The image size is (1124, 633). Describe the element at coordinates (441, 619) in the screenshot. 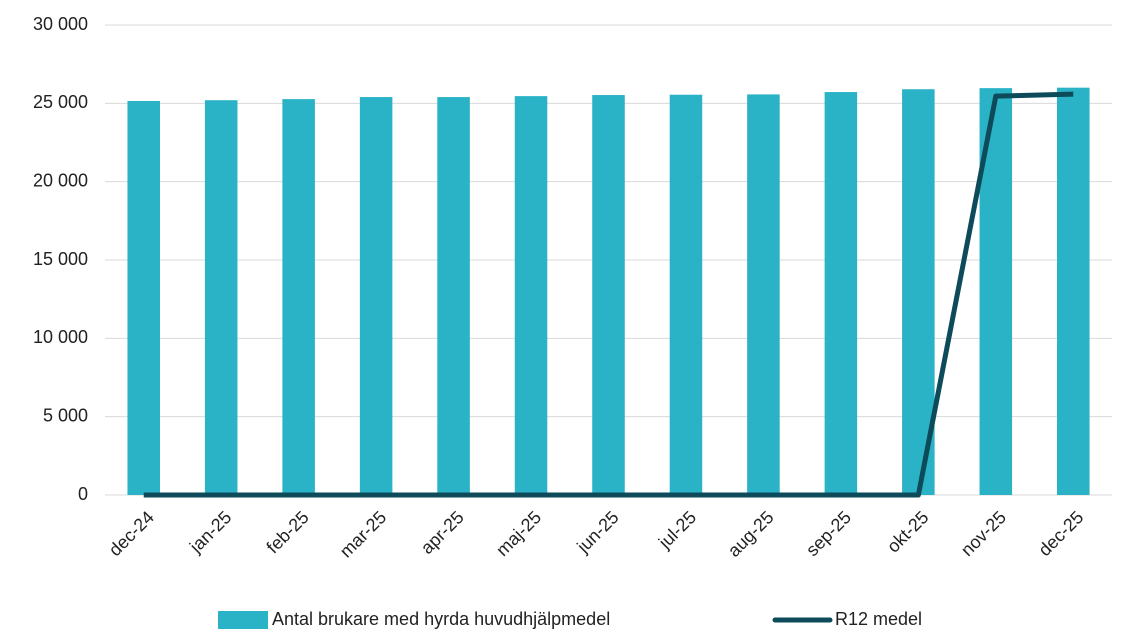

I see `legend-label: Antal brukare med hyrda huvudhjälpmedel` at that location.